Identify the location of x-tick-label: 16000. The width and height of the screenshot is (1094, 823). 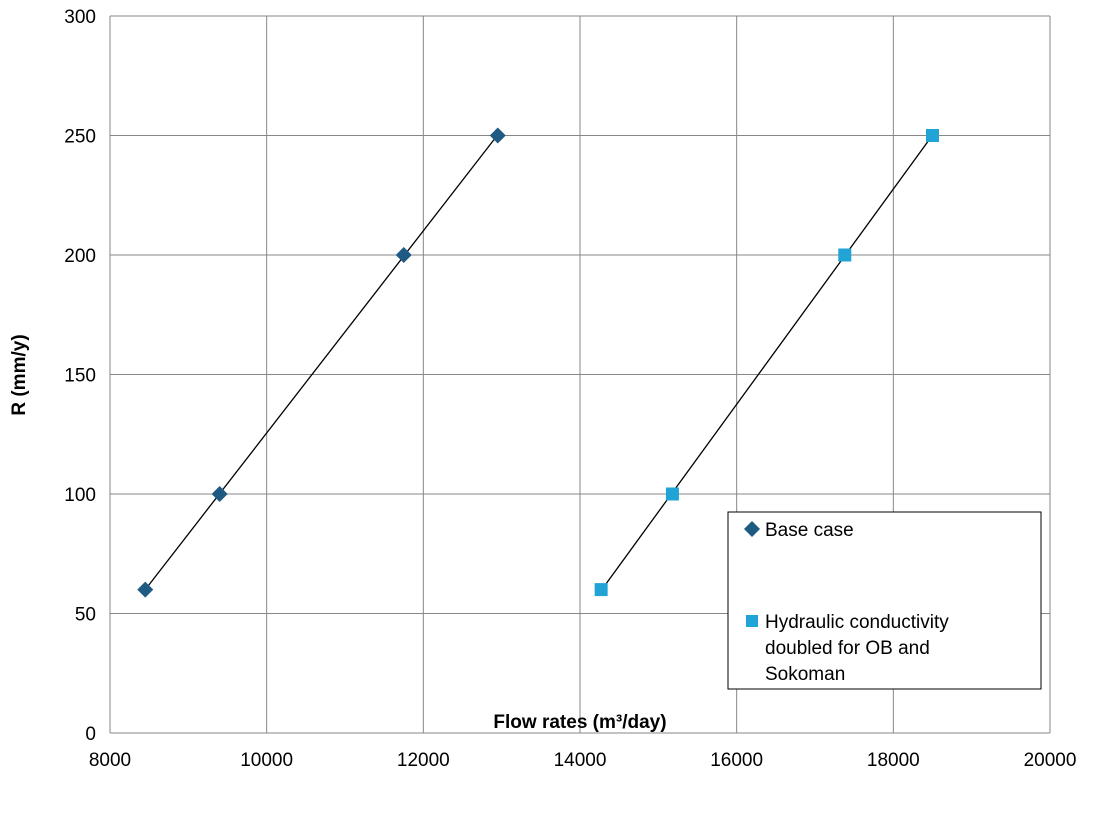
(736, 760).